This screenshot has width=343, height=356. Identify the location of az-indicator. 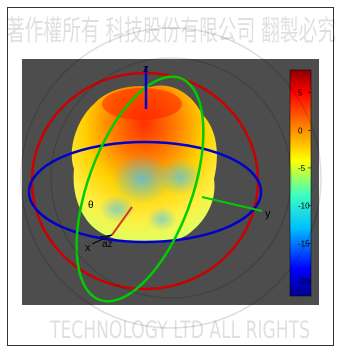
(106, 236).